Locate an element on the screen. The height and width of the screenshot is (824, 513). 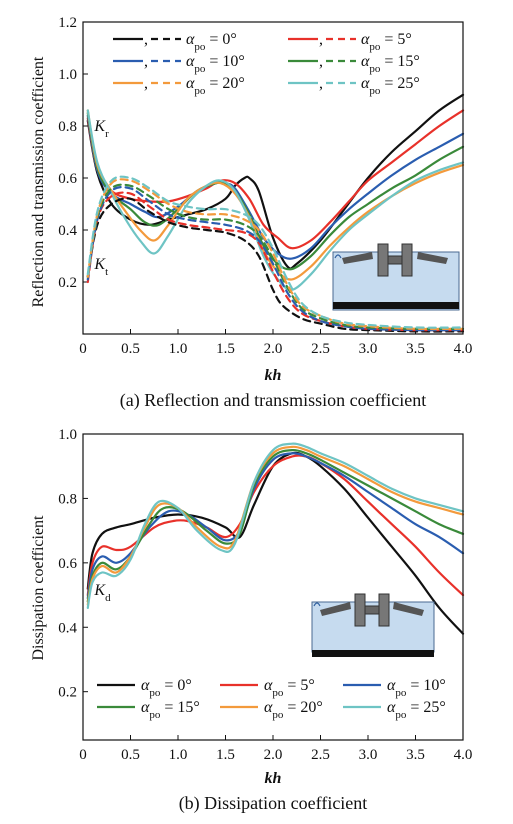
legend-entry: αpo = 5° is located at coordinates (386, 42).